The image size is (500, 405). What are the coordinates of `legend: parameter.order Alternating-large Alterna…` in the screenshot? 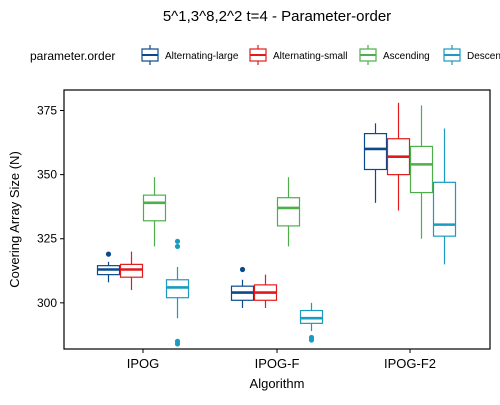 It's located at (265, 55).